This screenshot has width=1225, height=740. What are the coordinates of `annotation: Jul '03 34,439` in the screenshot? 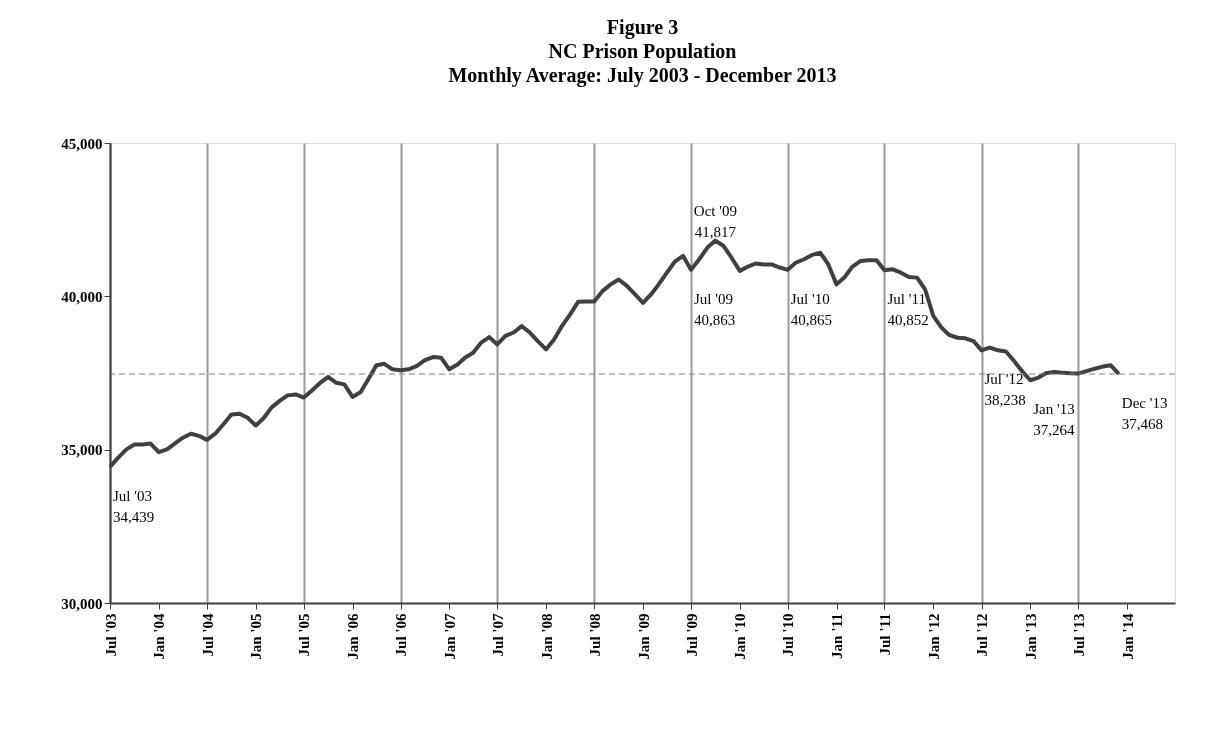 It's located at (134, 506).